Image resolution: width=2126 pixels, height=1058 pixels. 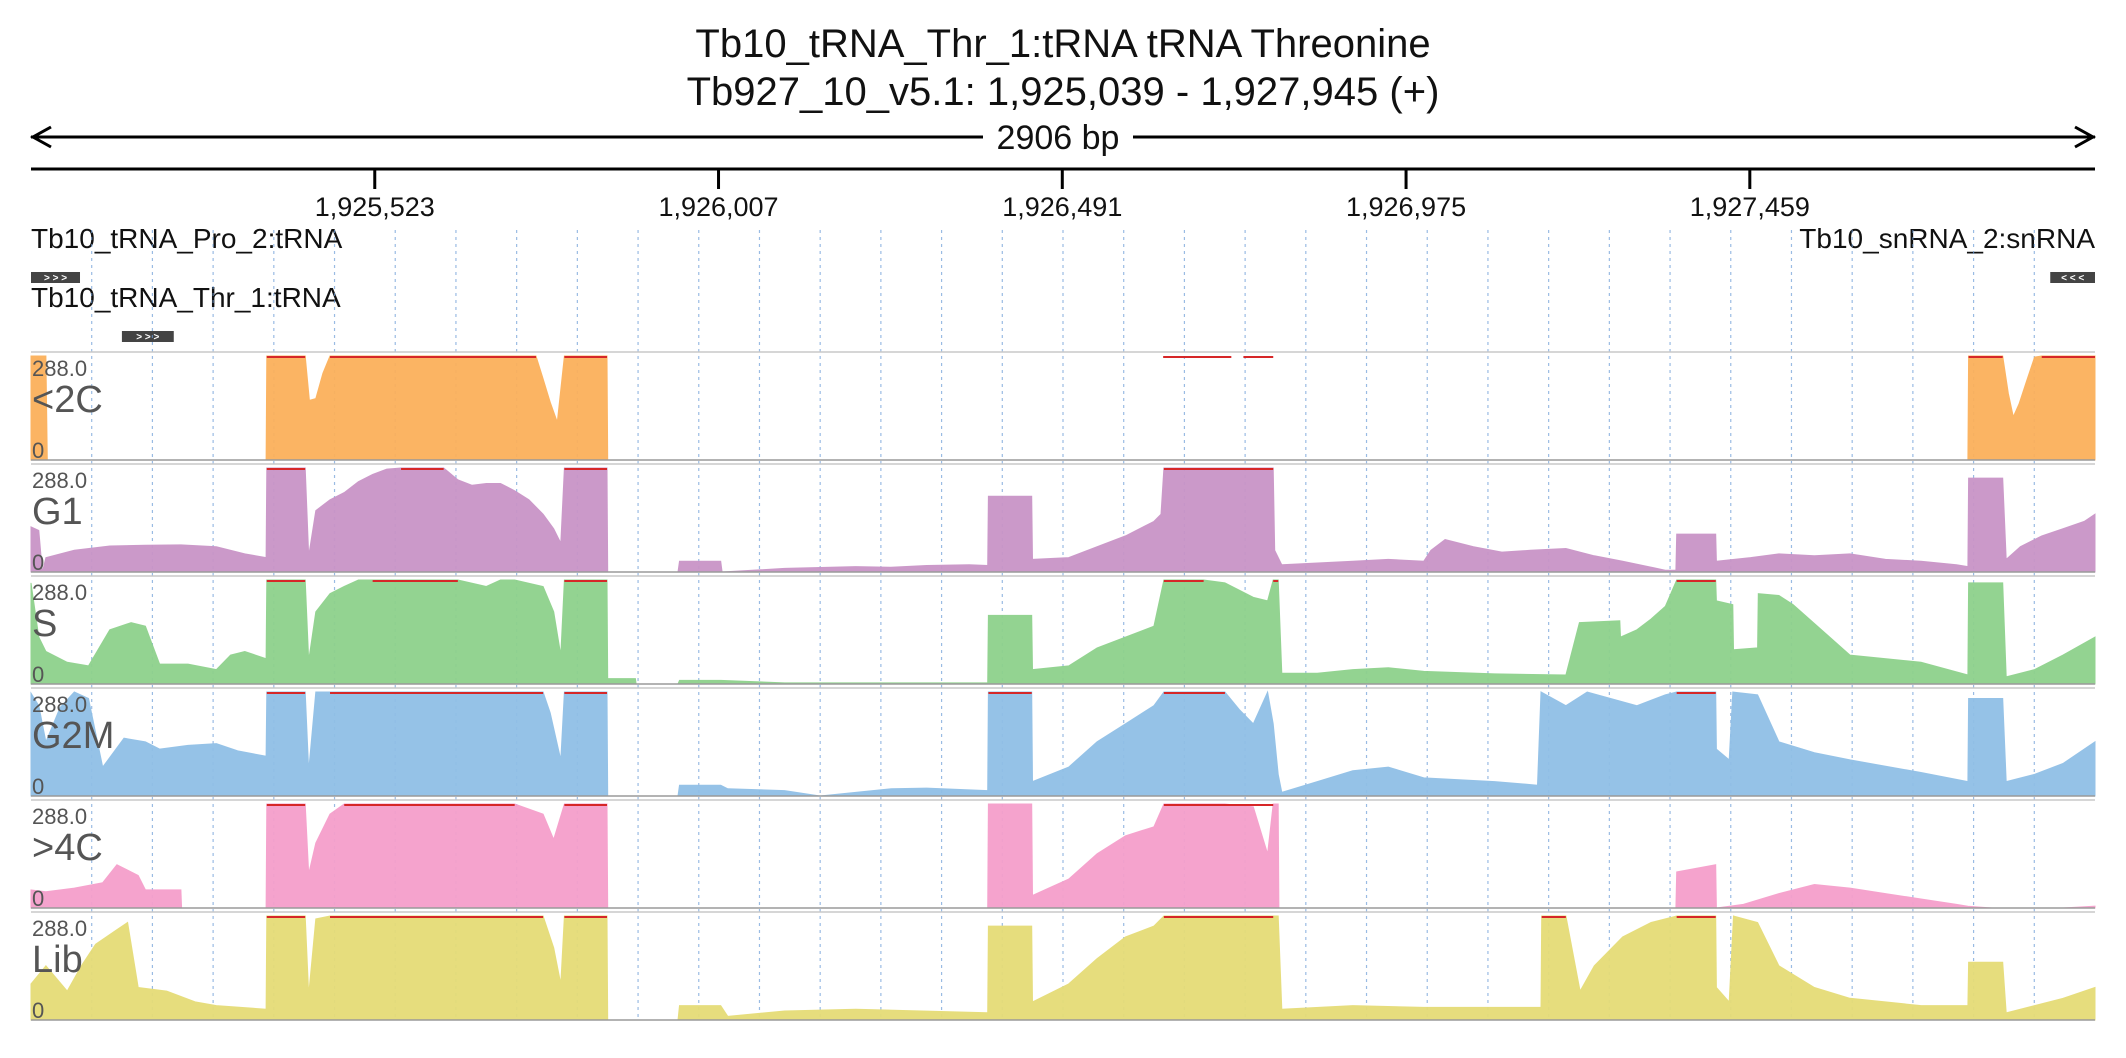 What do you see at coordinates (1406, 207) in the screenshot?
I see `ruler-tick-label: 1,926,975` at bounding box center [1406, 207].